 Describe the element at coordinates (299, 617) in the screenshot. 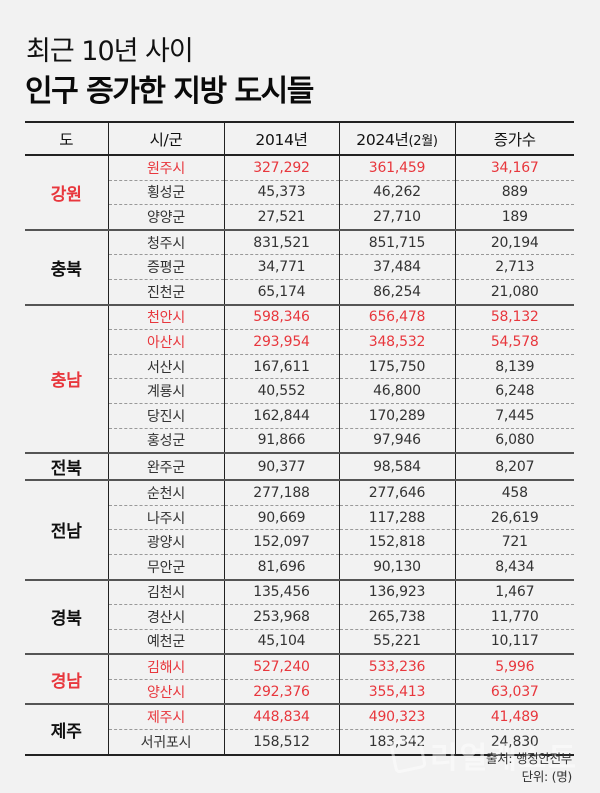

I see `table-row: 경북 김천시 135,456 136,923 1,467` at that location.